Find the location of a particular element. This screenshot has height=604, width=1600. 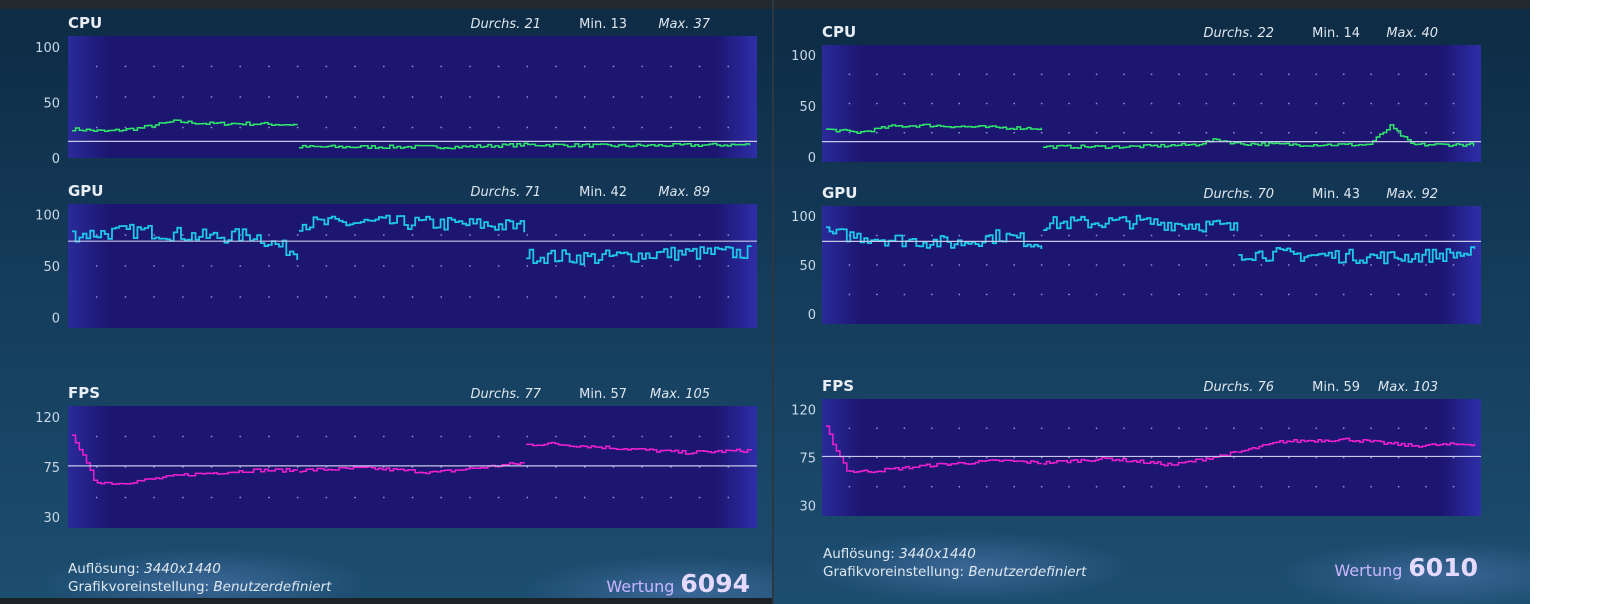

score: Wertung 6010 is located at coordinates (1406, 567).